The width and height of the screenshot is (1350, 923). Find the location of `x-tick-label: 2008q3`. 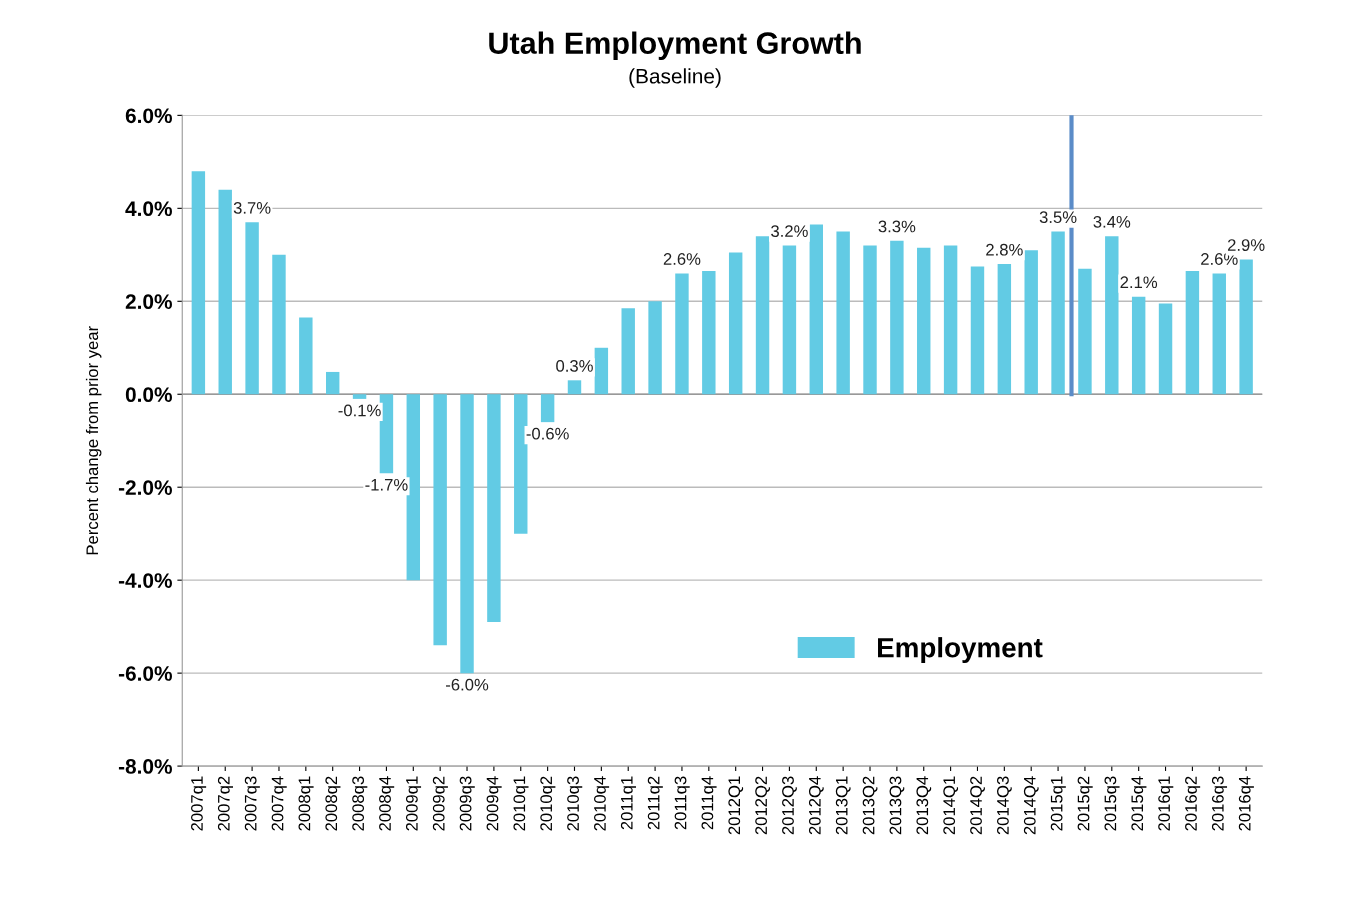

x-tick-label: 2008q3 is located at coordinates (360, 803).